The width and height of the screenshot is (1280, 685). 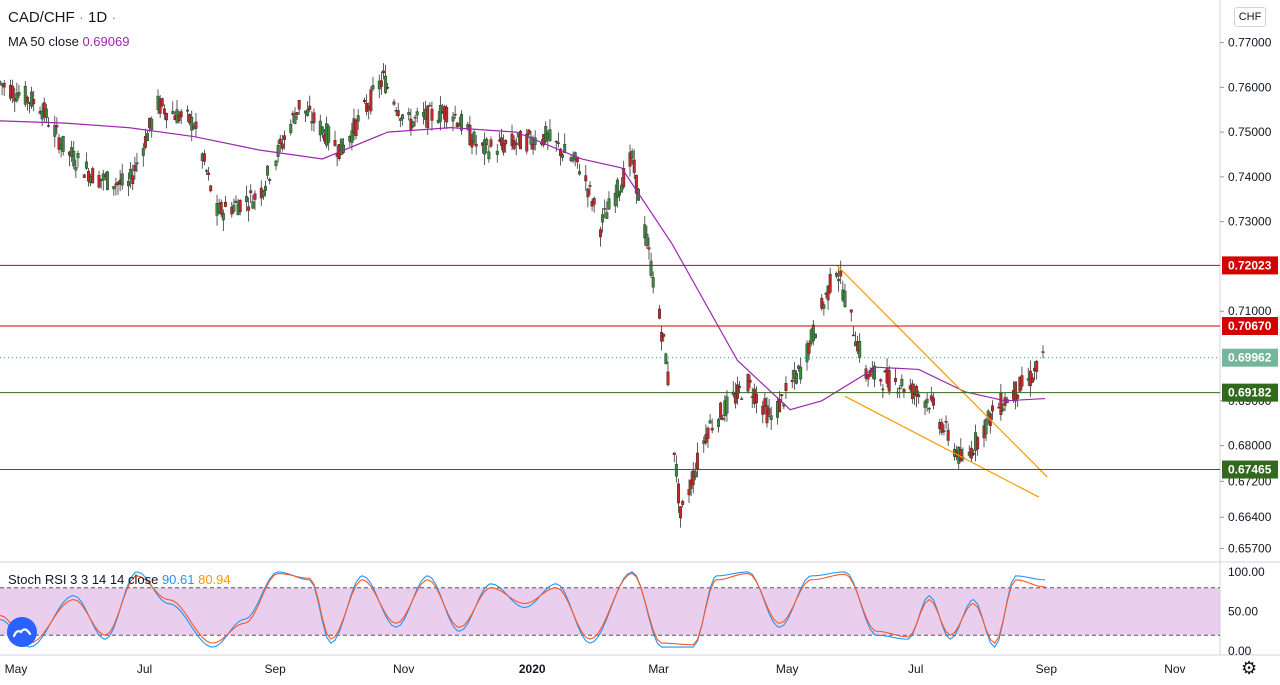 What do you see at coordinates (1250, 177) in the screenshot?
I see `price-tick-label: 0.74000` at bounding box center [1250, 177].